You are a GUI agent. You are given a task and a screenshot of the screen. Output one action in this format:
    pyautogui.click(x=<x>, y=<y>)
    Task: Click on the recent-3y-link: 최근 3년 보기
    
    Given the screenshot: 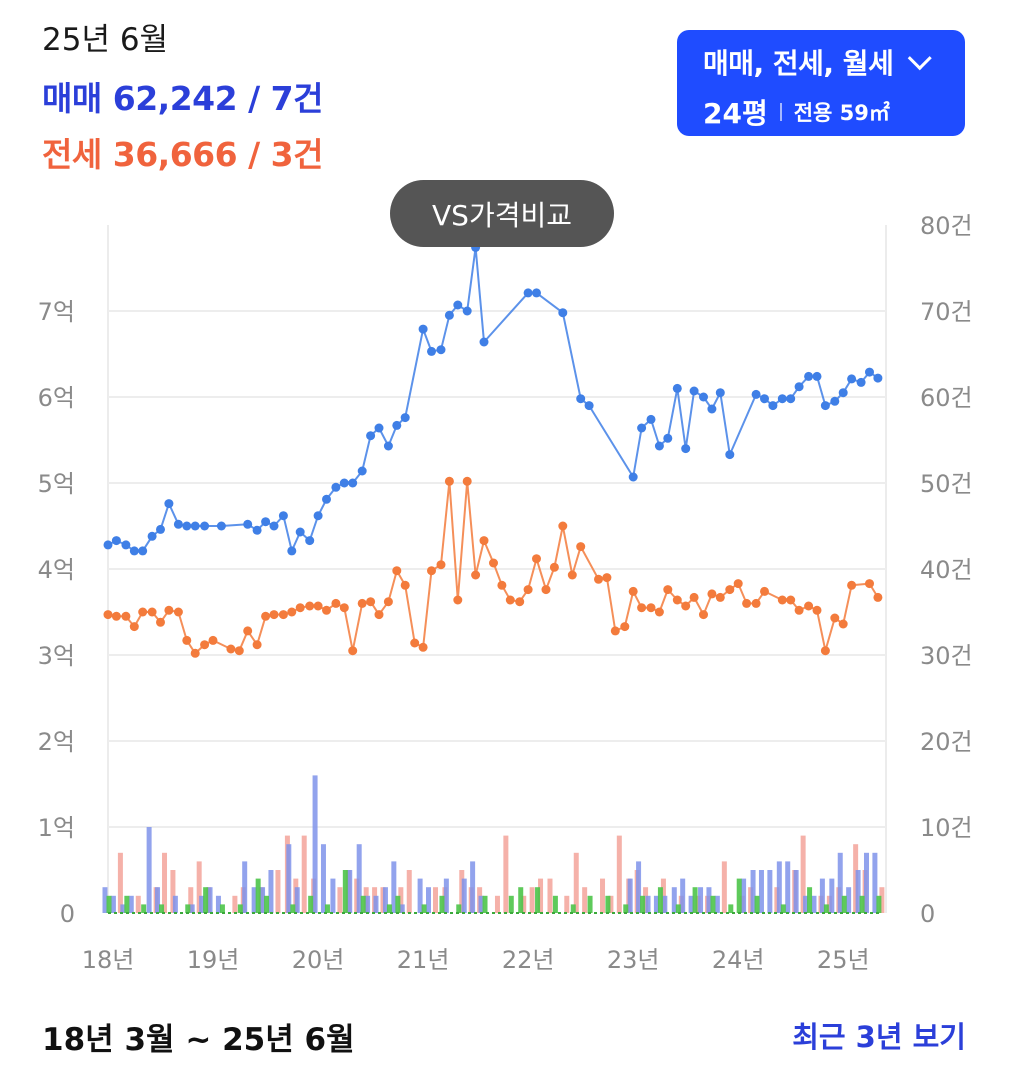 What is the action you would take?
    pyautogui.click(x=879, y=1037)
    